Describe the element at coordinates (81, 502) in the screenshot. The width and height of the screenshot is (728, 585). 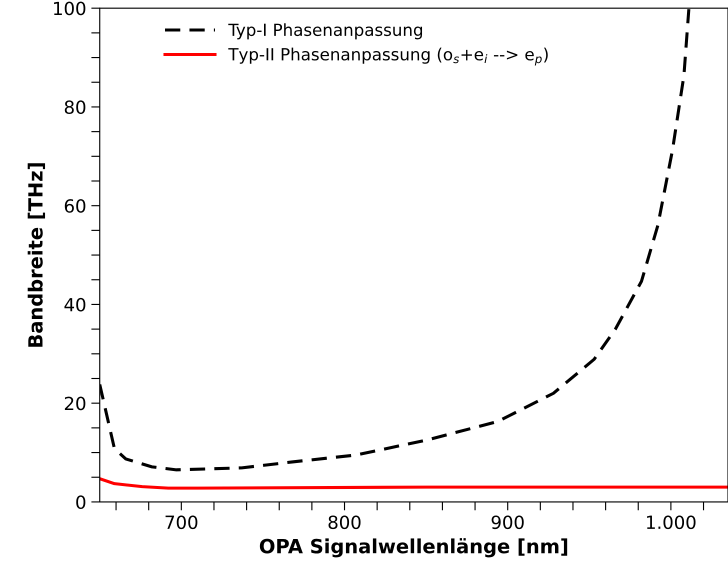
I see `y-tick-label: 0` at that location.